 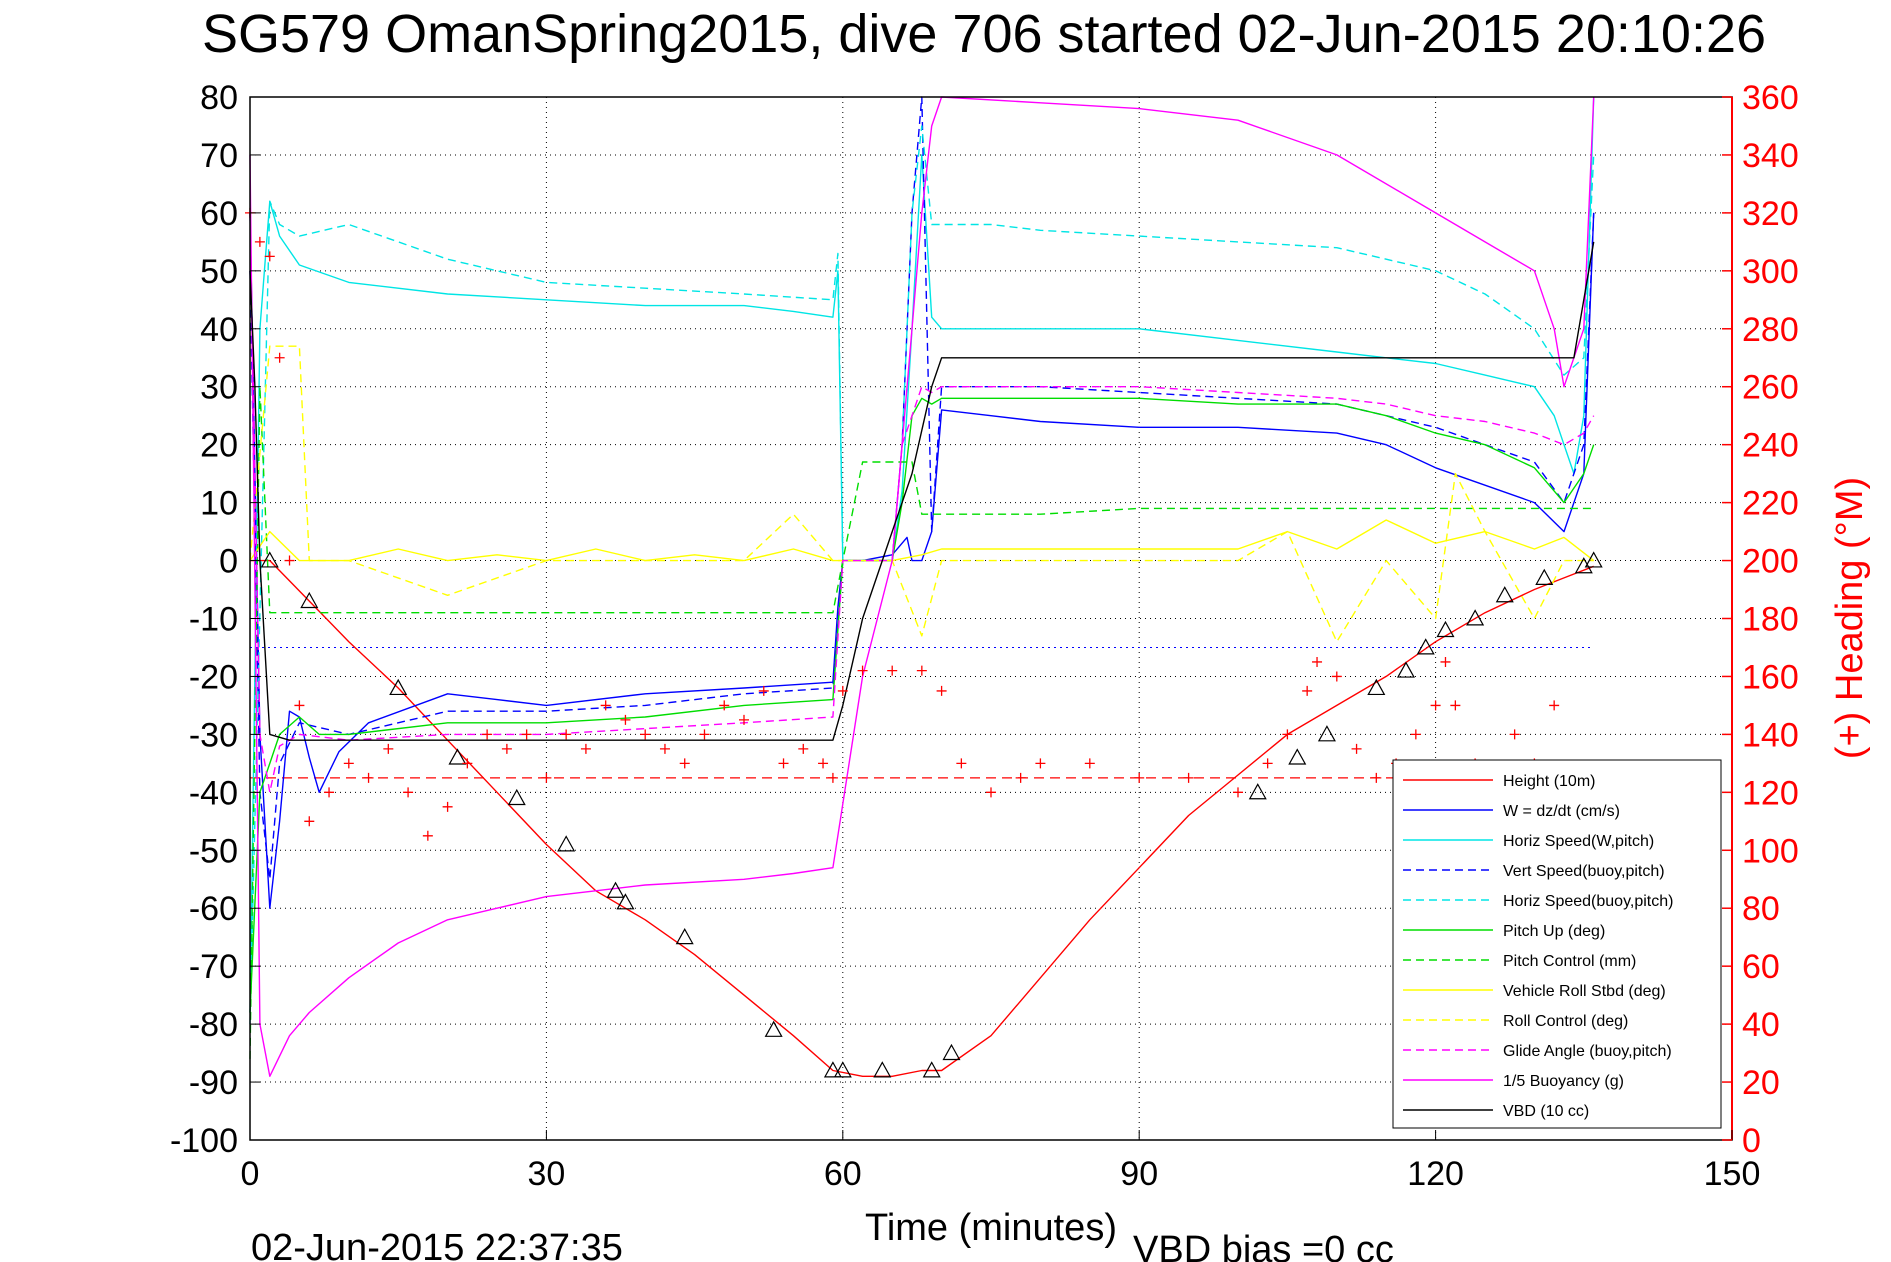 What do you see at coordinates (1578, 841) in the screenshot?
I see `legend-label: Horiz Speed(W,pitch)` at bounding box center [1578, 841].